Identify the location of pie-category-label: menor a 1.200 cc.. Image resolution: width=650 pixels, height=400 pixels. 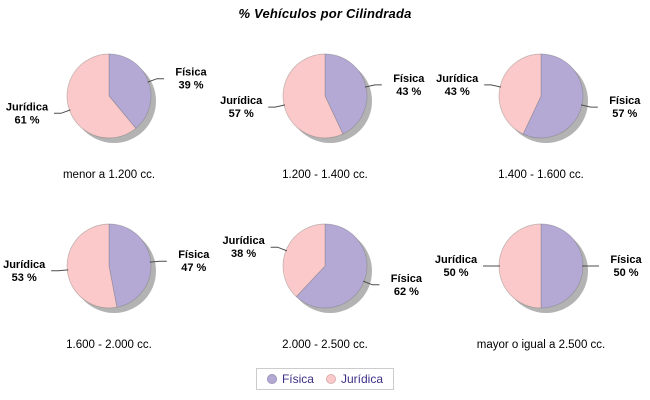
(109, 175).